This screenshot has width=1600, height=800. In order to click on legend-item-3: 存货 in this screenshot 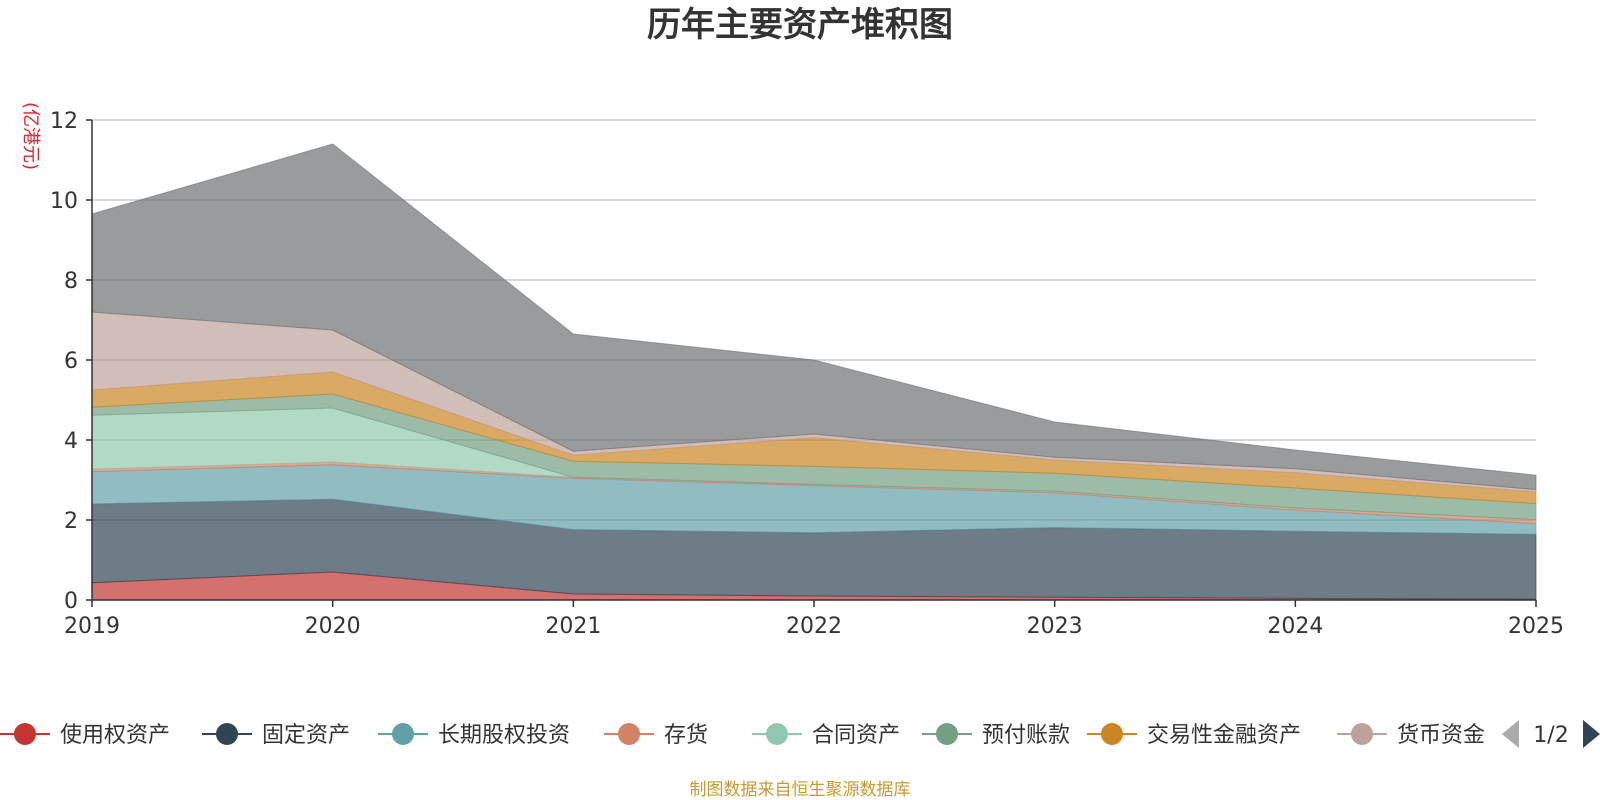, I will do `click(656, 735)`.